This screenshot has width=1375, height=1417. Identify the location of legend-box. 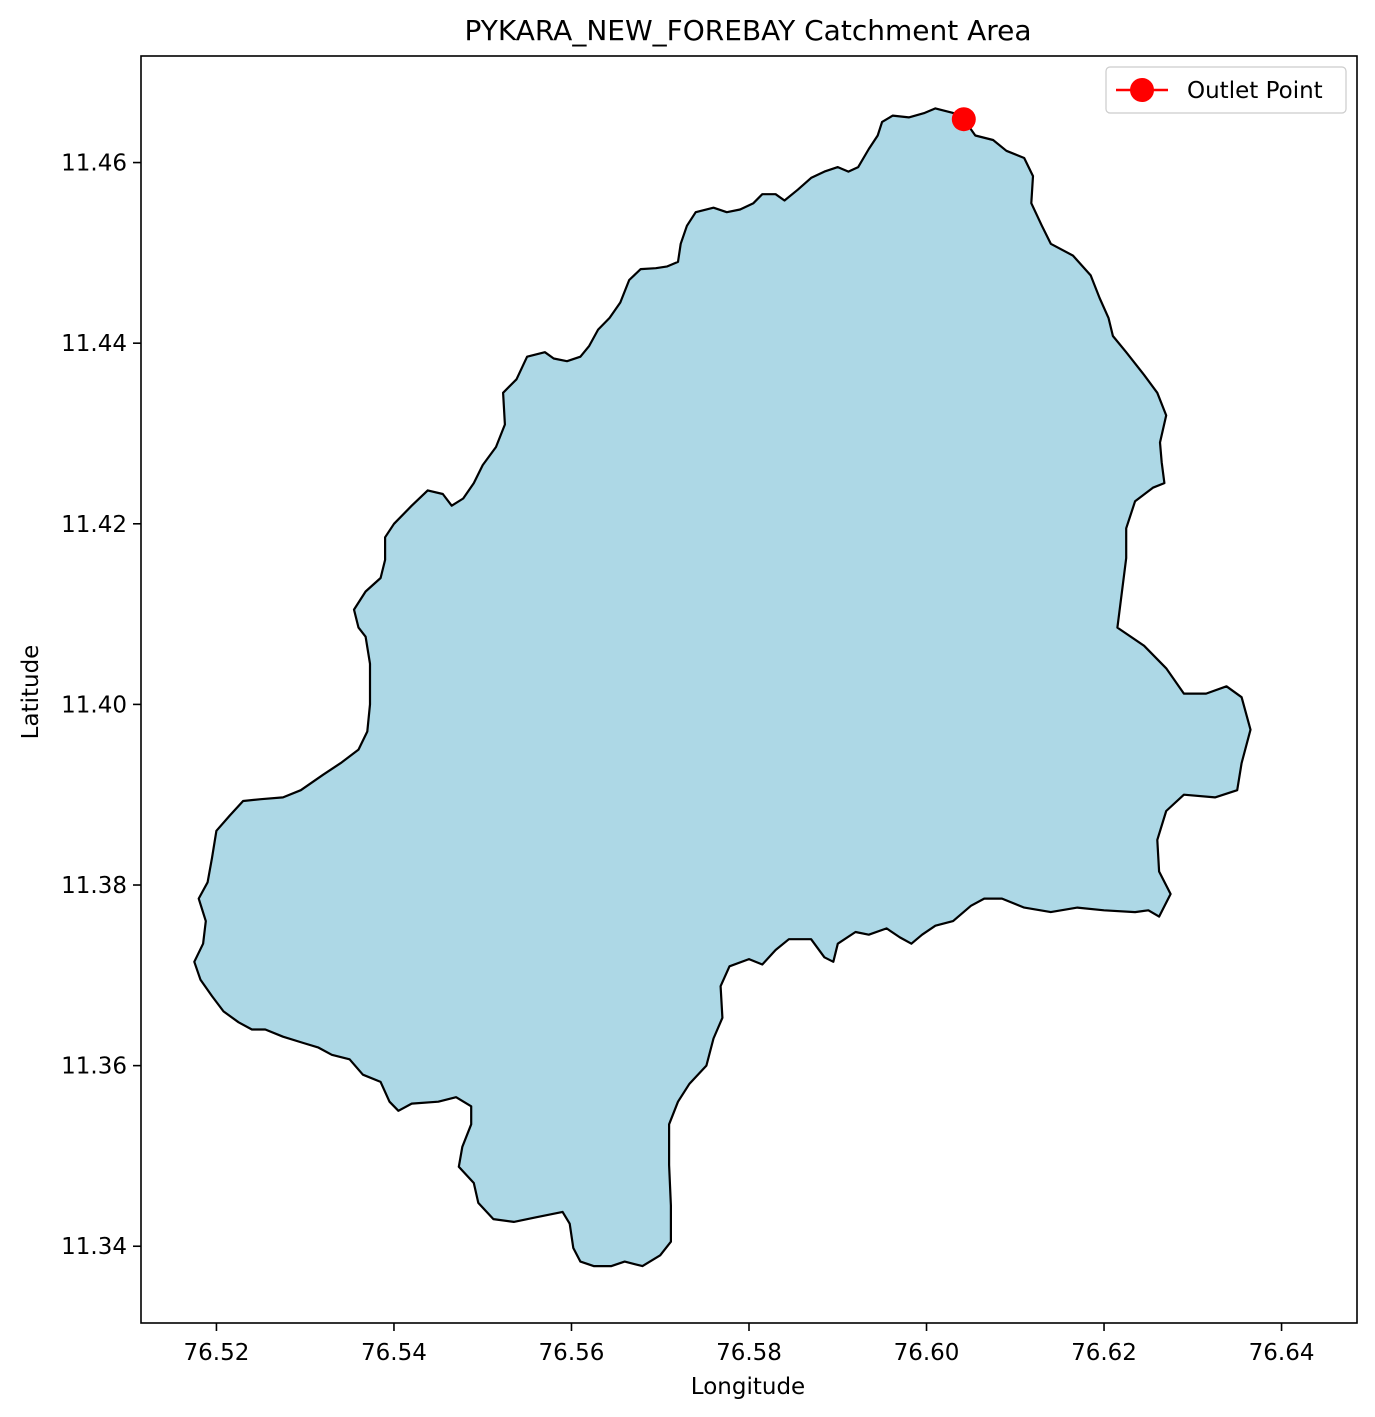
(1226, 90).